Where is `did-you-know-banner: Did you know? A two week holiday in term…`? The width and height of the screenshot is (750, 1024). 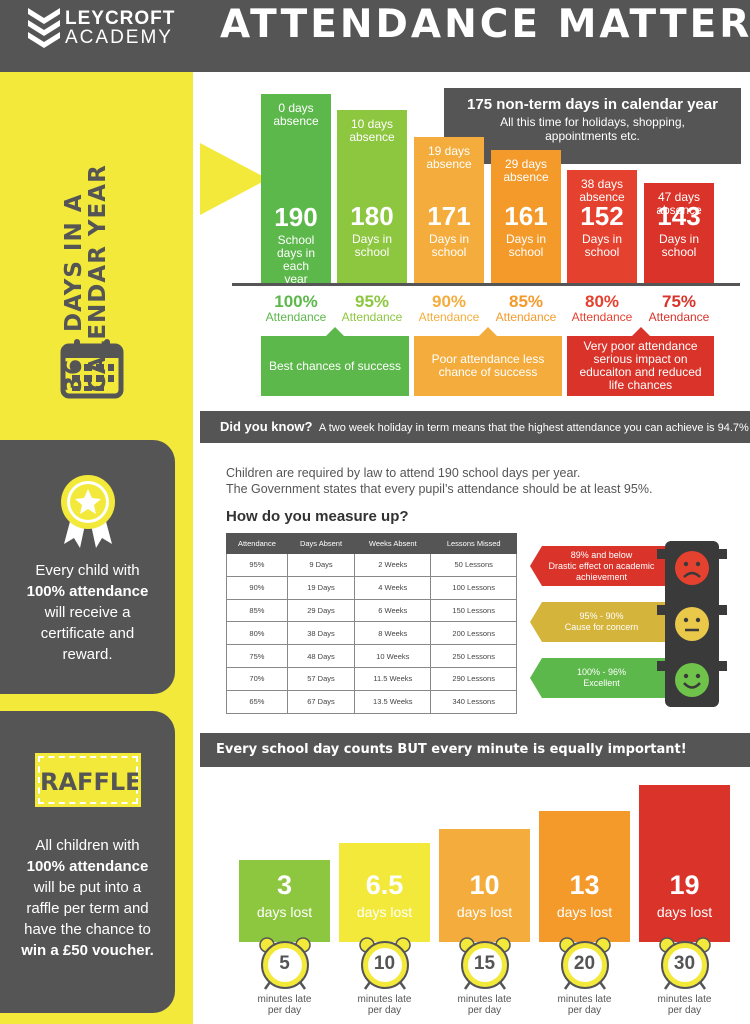 did-you-know-banner: Did you know? A two week holiday in term… is located at coordinates (475, 427).